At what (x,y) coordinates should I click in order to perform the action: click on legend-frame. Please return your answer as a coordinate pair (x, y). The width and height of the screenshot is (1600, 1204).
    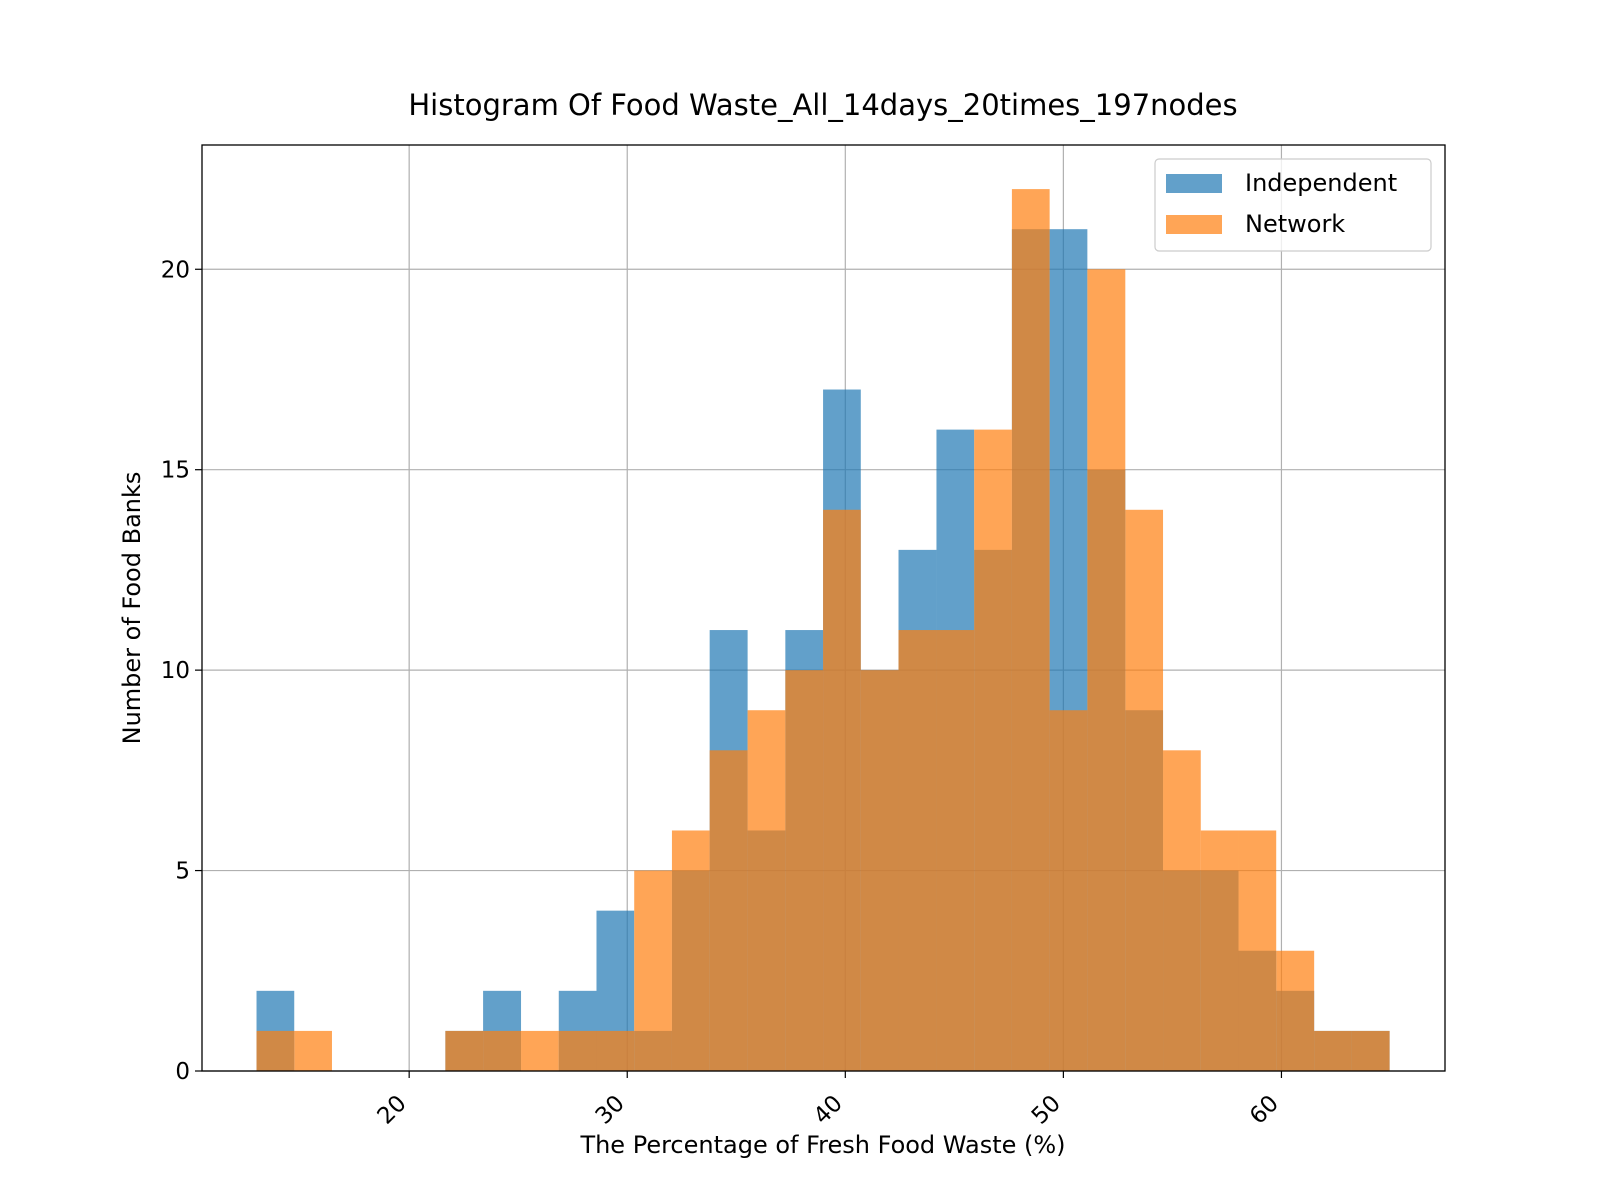
    Looking at the image, I should click on (1293, 205).